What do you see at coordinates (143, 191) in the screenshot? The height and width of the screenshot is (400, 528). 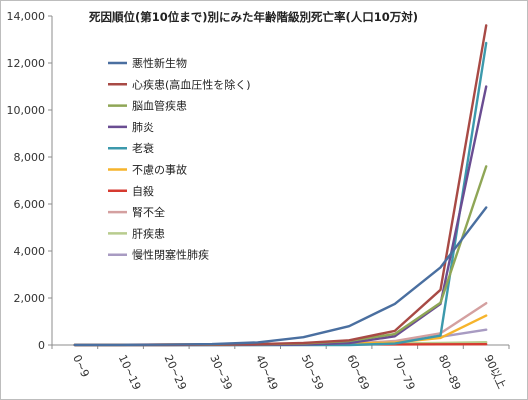 I see `legend-label: 自殺` at bounding box center [143, 191].